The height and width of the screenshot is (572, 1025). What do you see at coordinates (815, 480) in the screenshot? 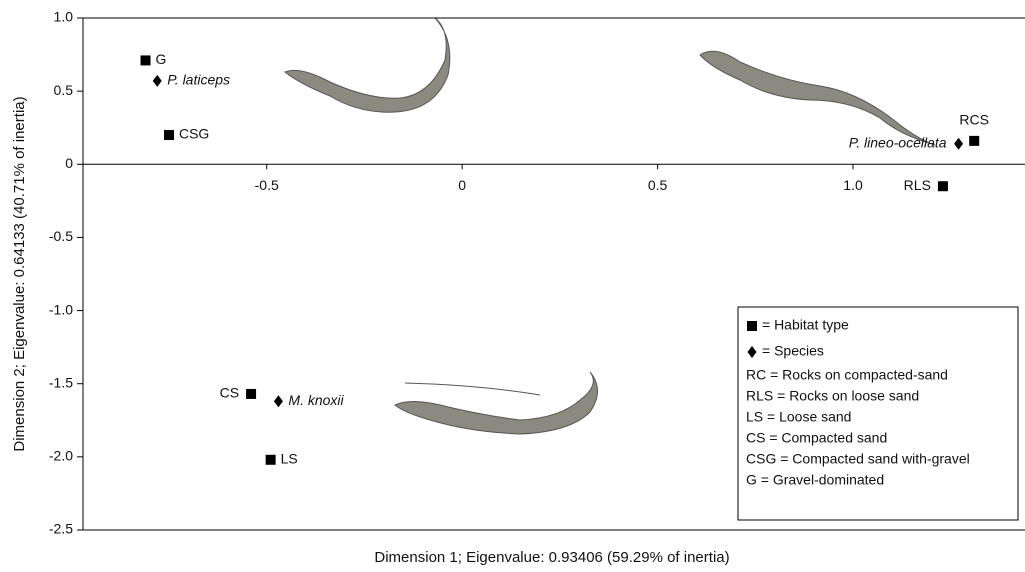
I see `legend-note: G = Gravel-dominated` at bounding box center [815, 480].